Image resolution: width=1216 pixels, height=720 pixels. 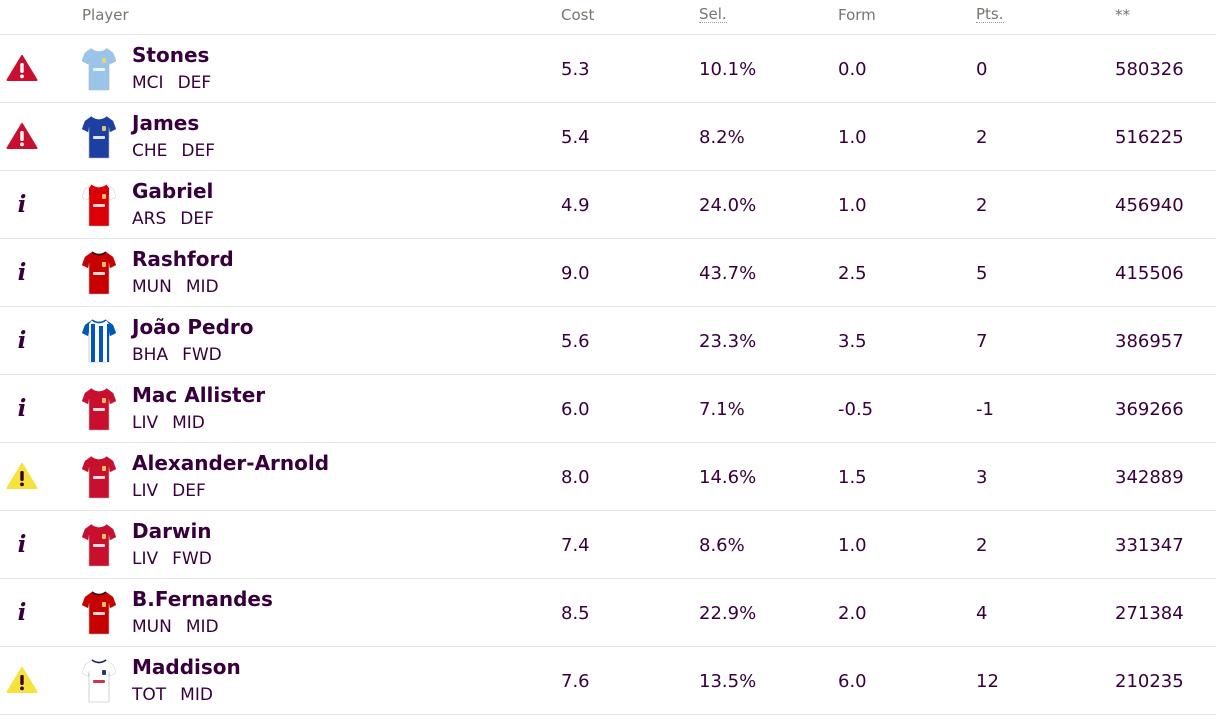 What do you see at coordinates (722, 137) in the screenshot?
I see `player-selected-percent: 8.2%` at bounding box center [722, 137].